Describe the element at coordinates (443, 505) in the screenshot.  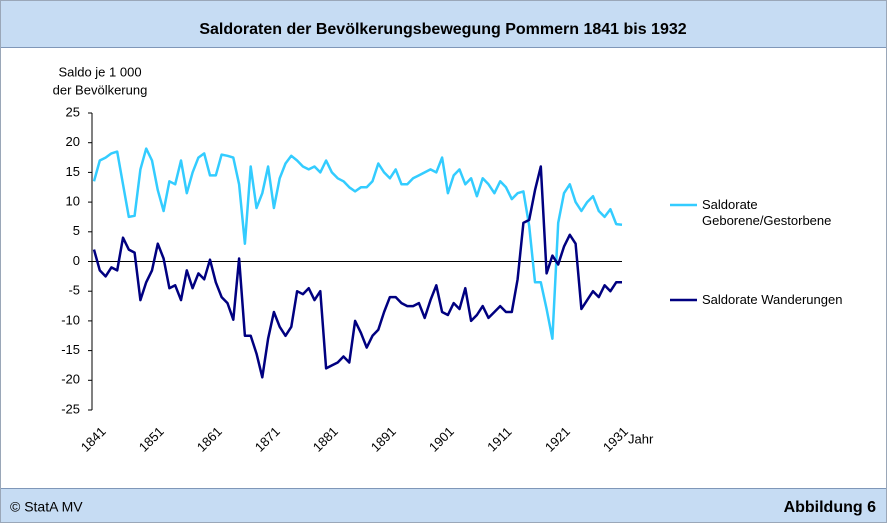
I see `footer-band` at that location.